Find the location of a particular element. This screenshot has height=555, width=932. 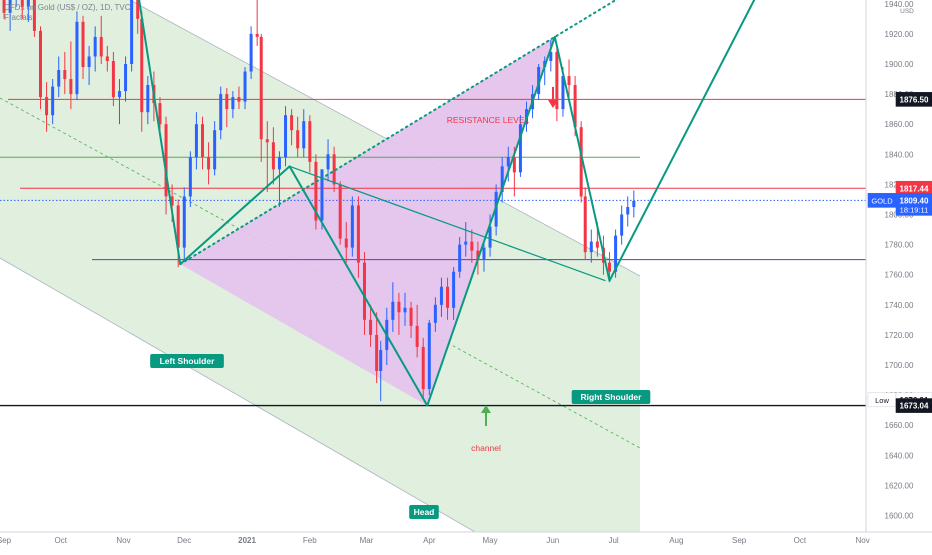

indicator-name: Fractals is located at coordinates (18, 17).